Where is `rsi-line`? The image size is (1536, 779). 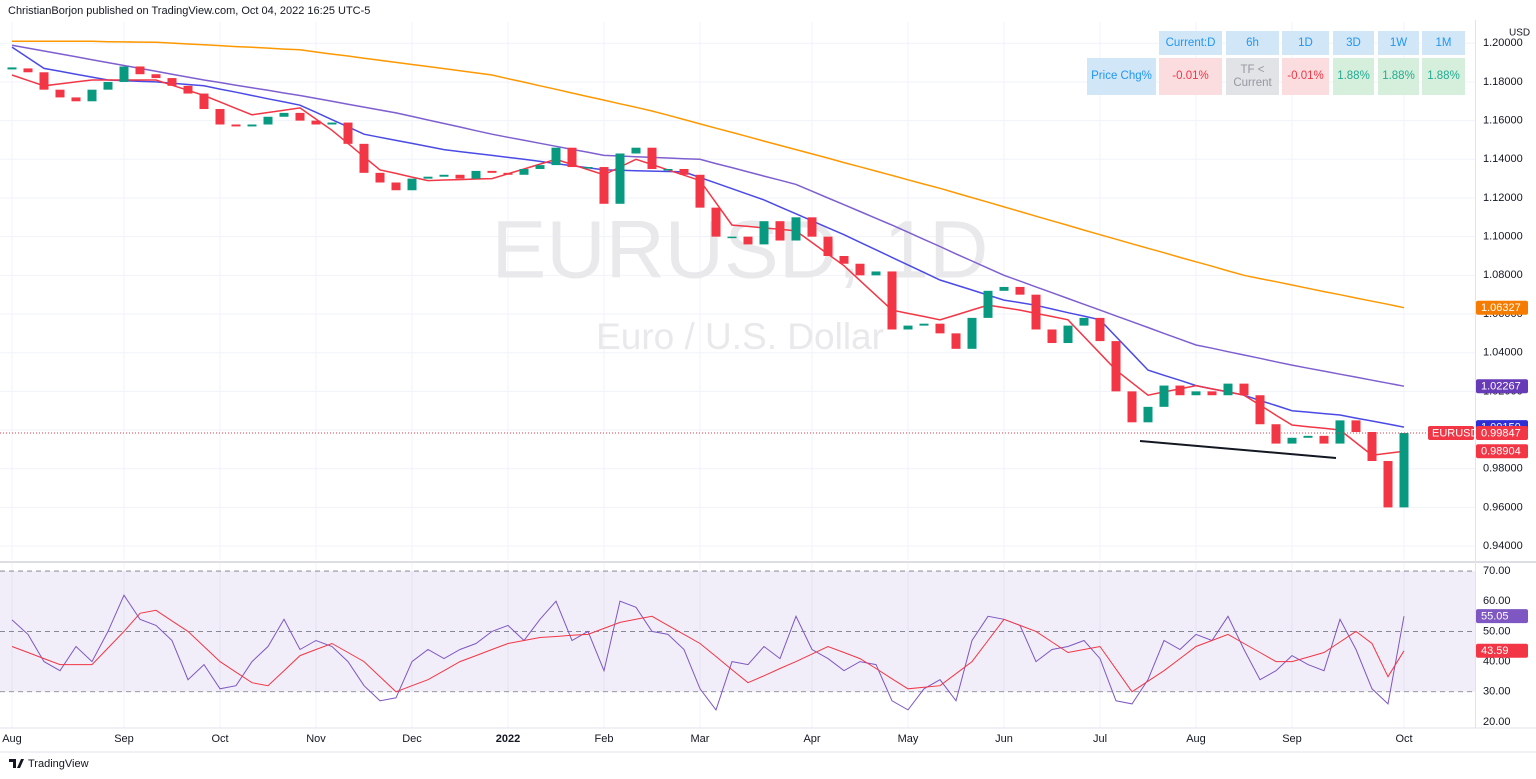 rsi-line is located at coordinates (708, 651).